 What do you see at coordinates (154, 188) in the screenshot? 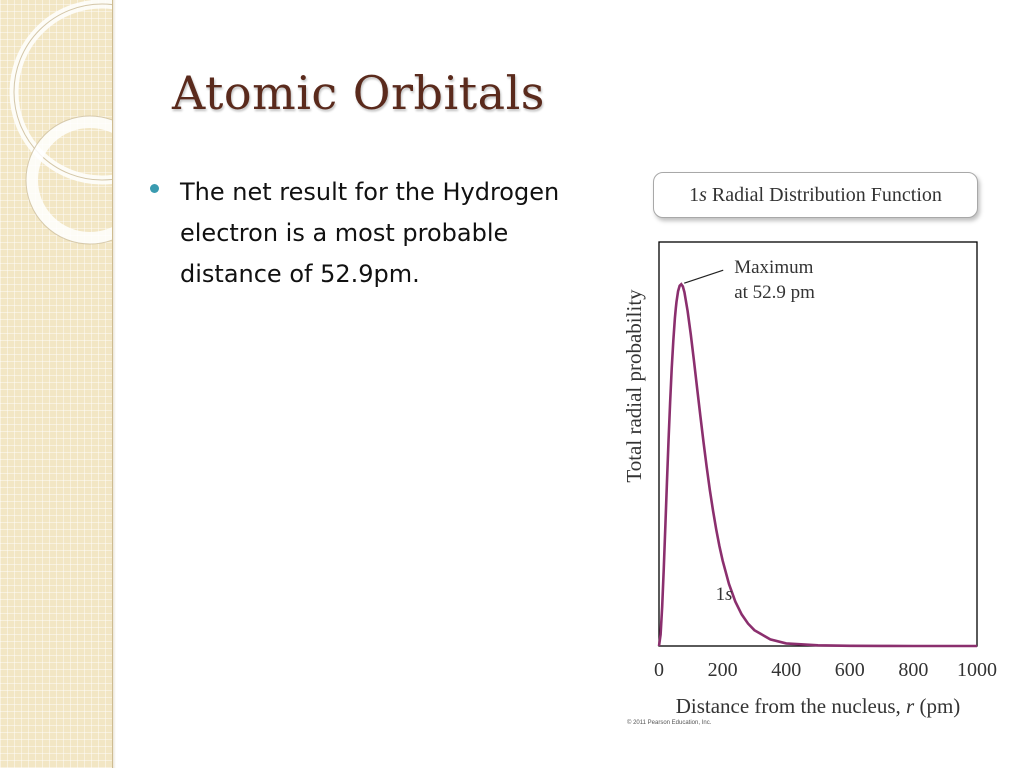
I see `bullet-icon` at bounding box center [154, 188].